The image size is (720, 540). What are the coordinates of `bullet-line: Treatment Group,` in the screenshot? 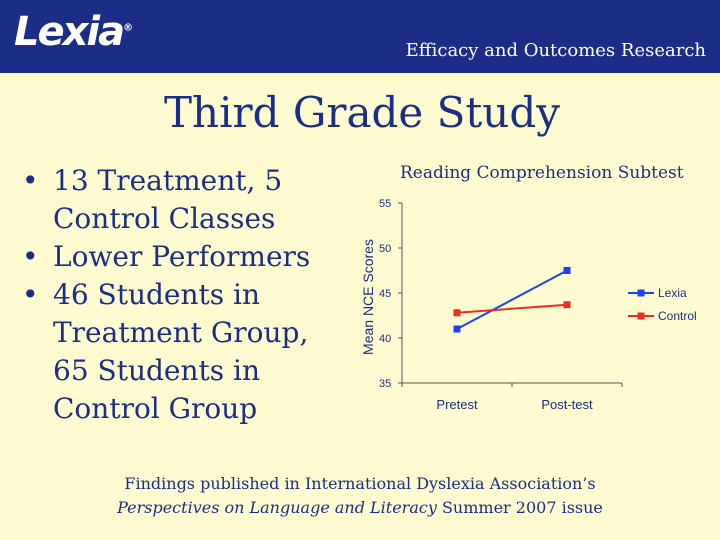 It's located at (181, 332).